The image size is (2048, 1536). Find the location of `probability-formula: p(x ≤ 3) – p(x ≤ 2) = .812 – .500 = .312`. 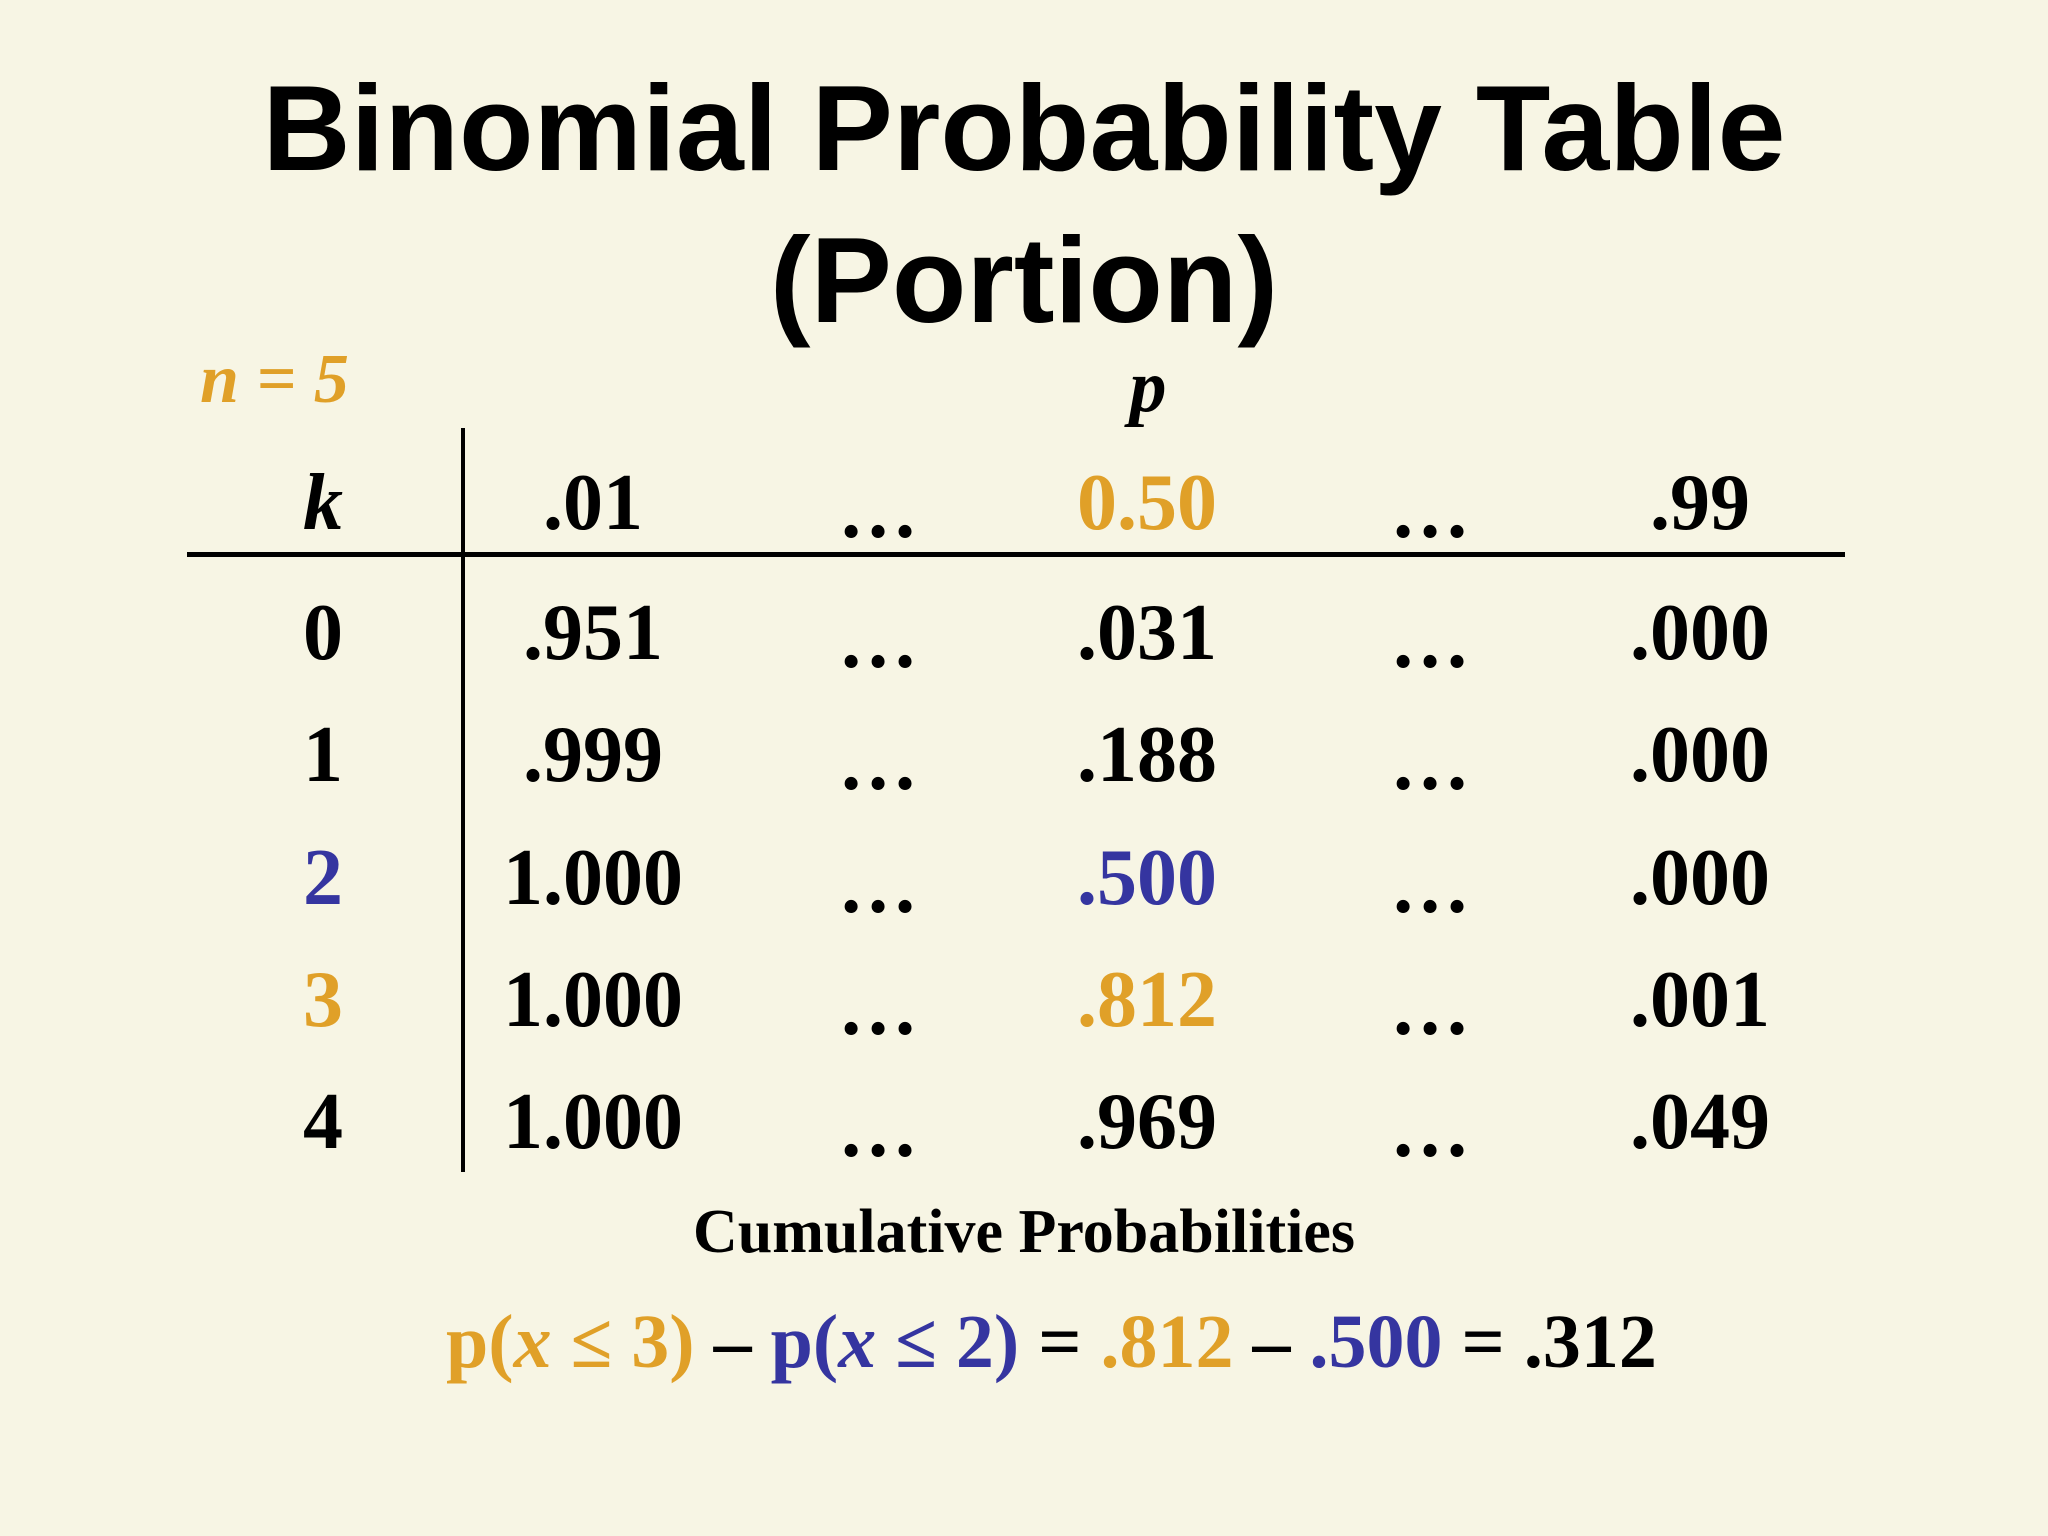

probability-formula: p(x ≤ 3) – p(x ≤ 2) = .812 – .500 = .312 is located at coordinates (1051, 1342).